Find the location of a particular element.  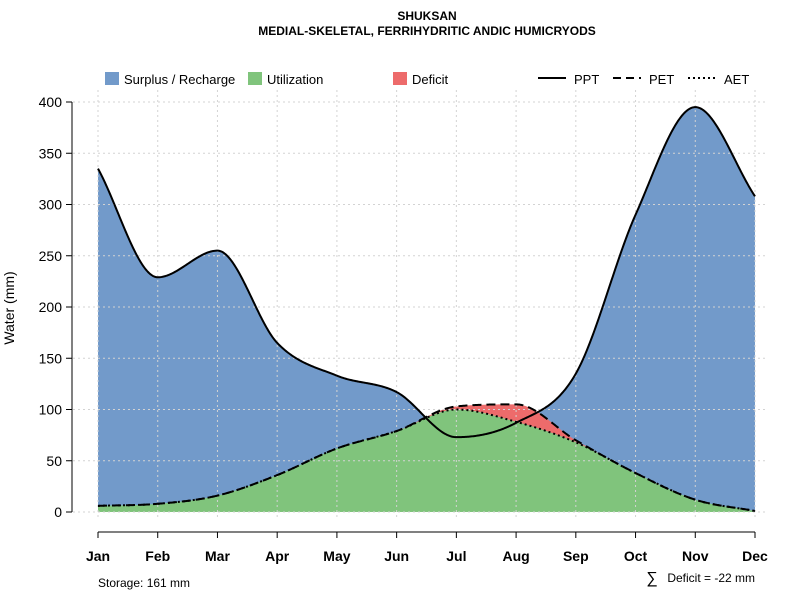

legend-item-deficit: Deficit is located at coordinates (421, 79).